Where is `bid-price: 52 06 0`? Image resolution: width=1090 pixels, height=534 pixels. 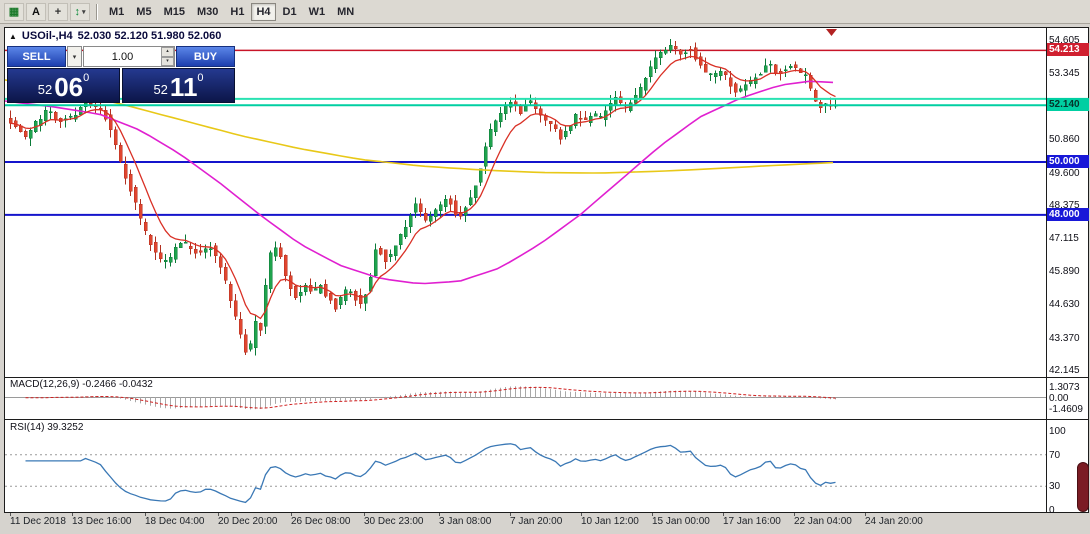 bid-price: 52 06 0 is located at coordinates (63, 85).